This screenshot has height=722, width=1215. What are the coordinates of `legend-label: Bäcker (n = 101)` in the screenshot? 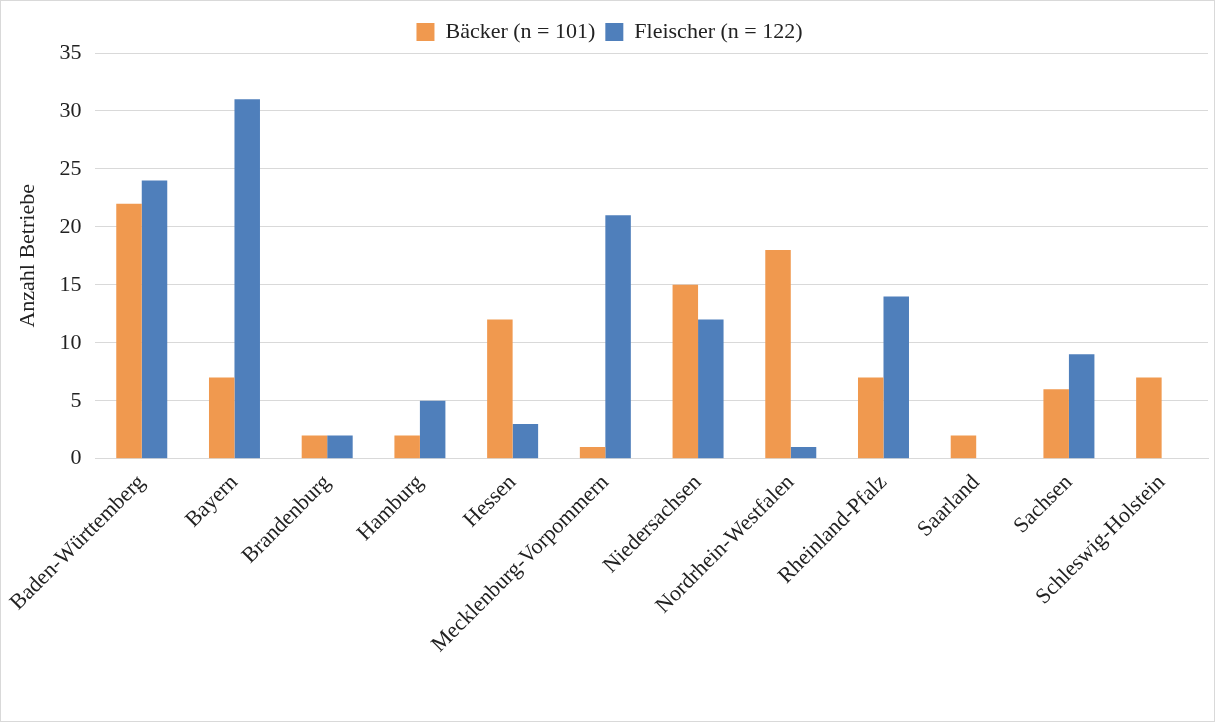 It's located at (520, 30).